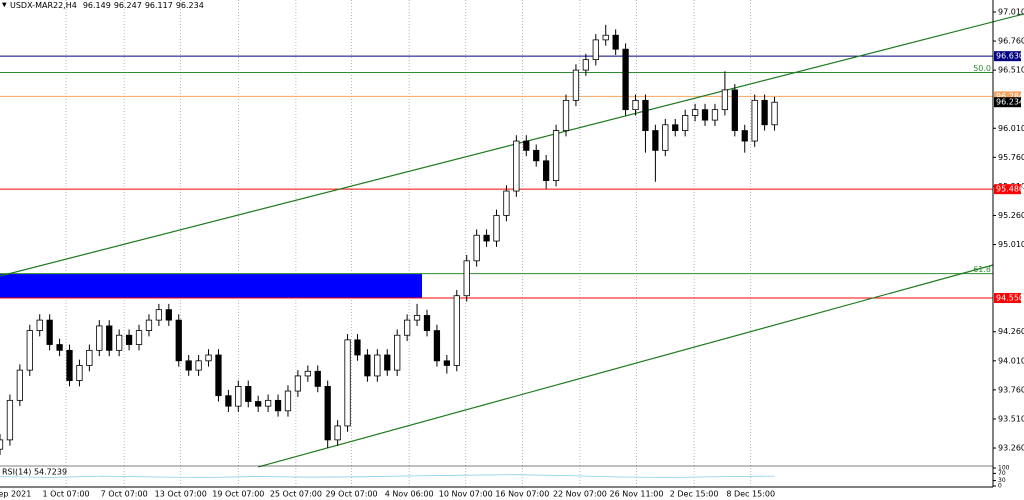 This screenshot has height=500, width=1024. I want to click on fib-label: 50.0, so click(982, 68).